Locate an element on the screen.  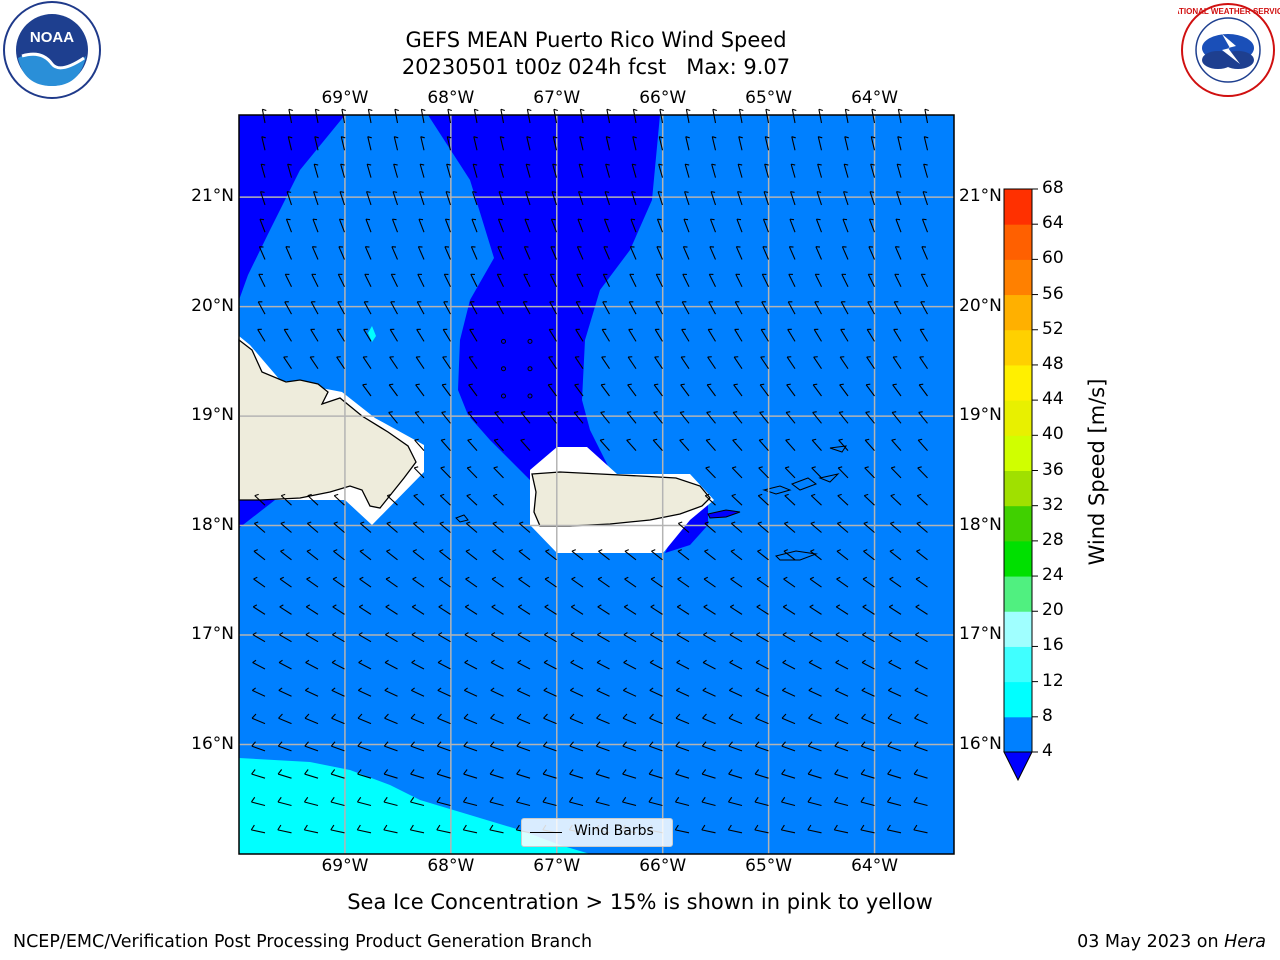
colorbar-tick-label: 56 is located at coordinates (1053, 293).